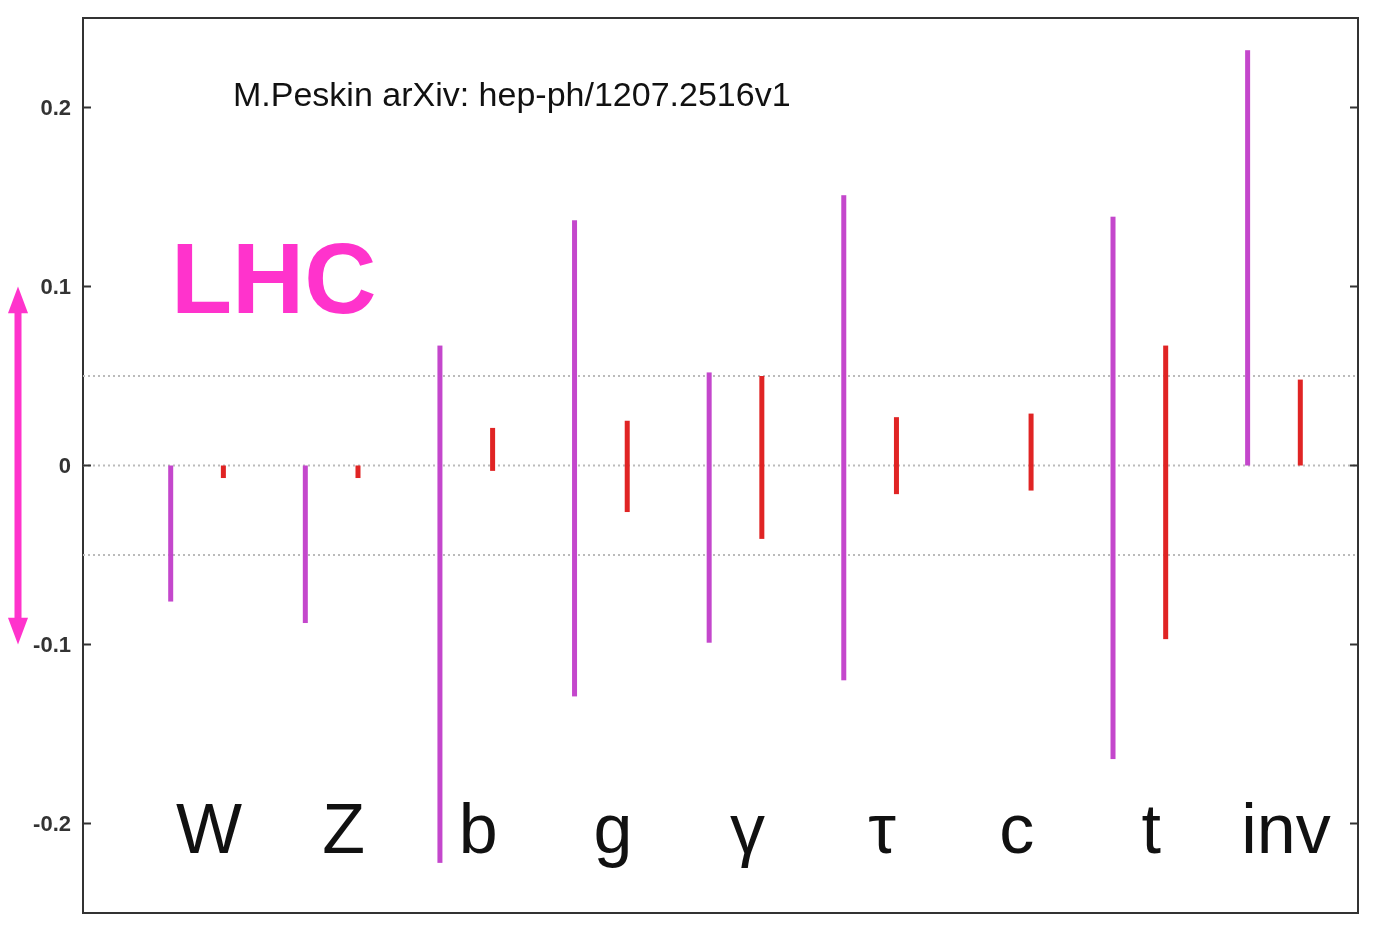 This screenshot has width=1373, height=933. Describe the element at coordinates (55, 287) in the screenshot. I see `y-tick-label: 0.1` at that location.